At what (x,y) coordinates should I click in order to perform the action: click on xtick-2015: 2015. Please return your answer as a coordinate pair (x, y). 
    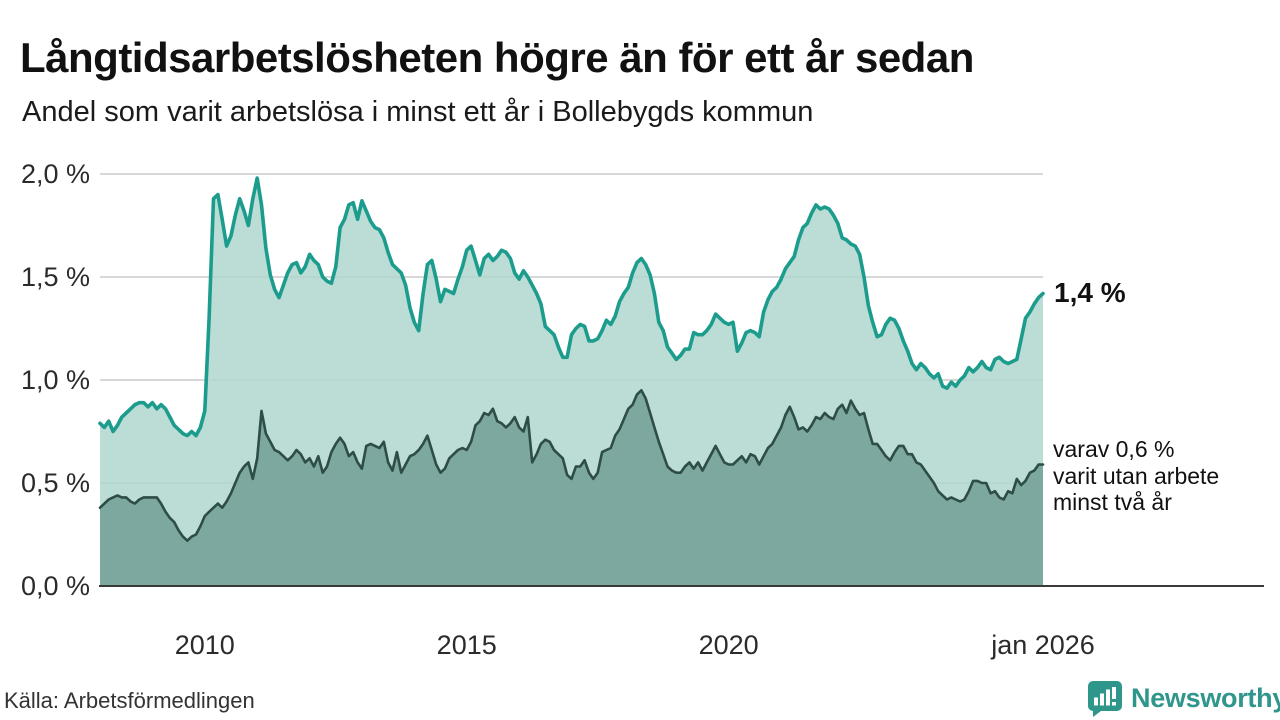
    Looking at the image, I should click on (466, 645).